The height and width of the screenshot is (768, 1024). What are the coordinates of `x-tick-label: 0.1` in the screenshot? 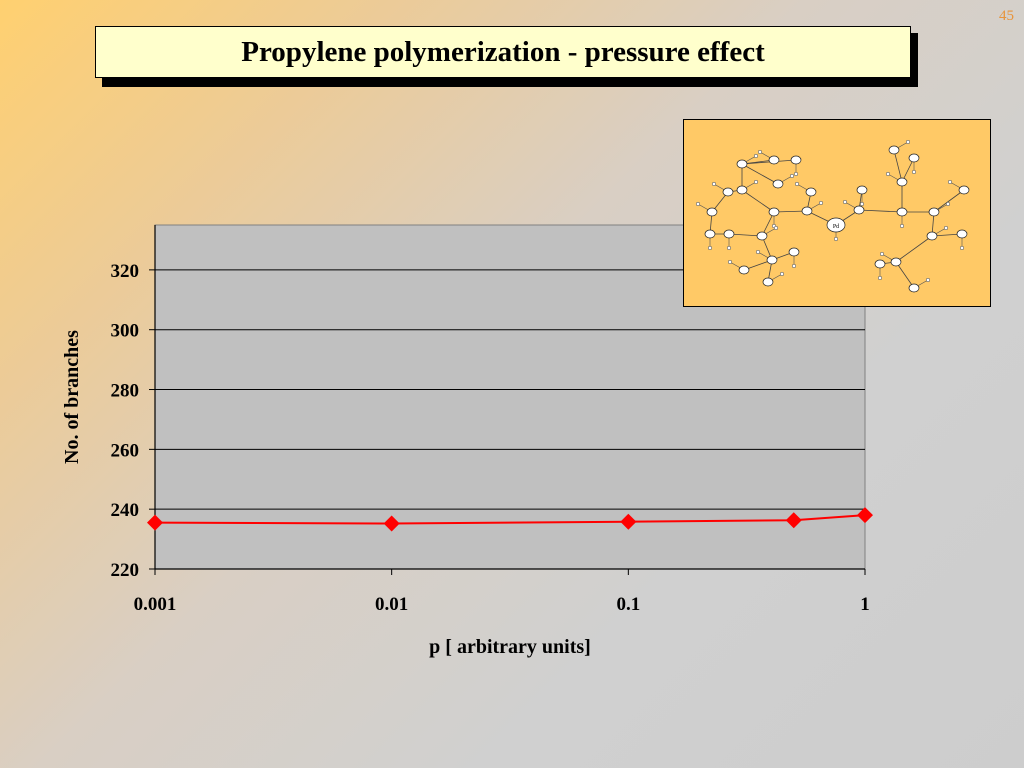 It's located at (628, 604).